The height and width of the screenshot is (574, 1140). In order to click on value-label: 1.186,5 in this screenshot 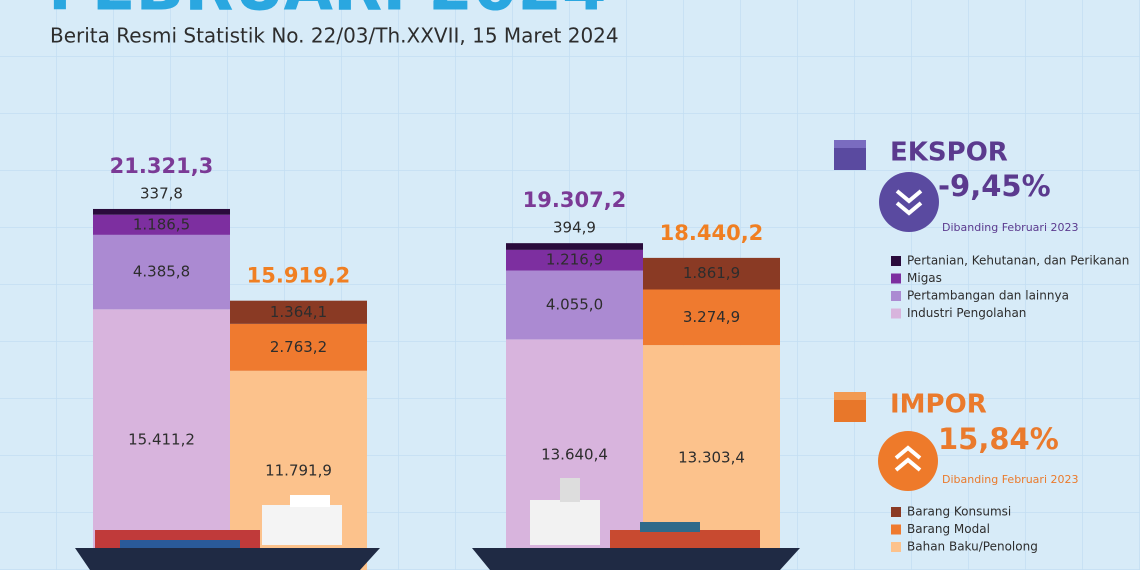, I will do `click(161, 224)`.